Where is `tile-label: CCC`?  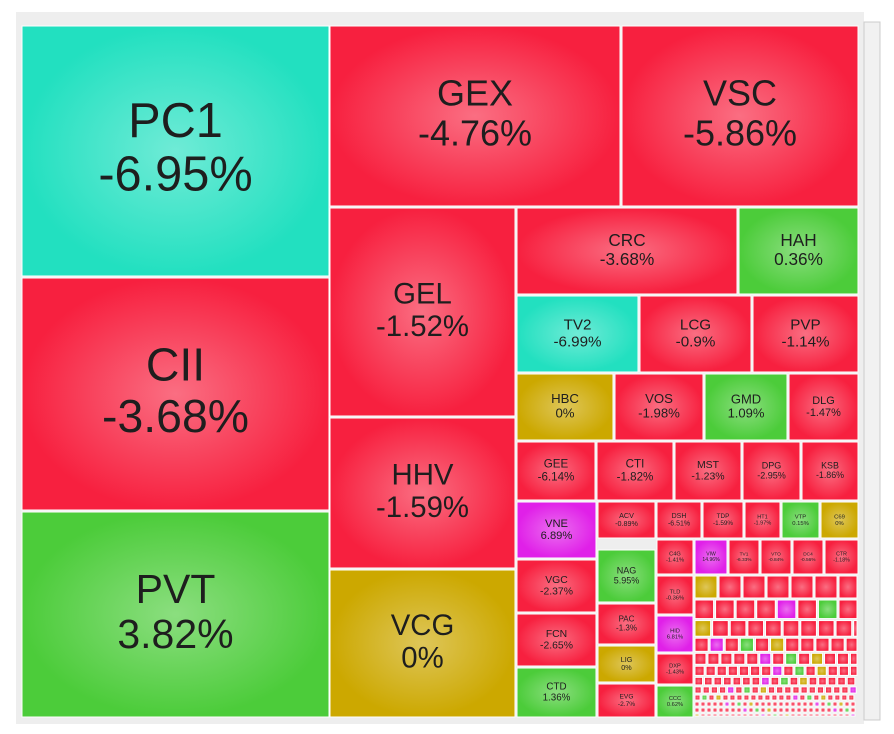 tile-label: CCC is located at coordinates (675, 699).